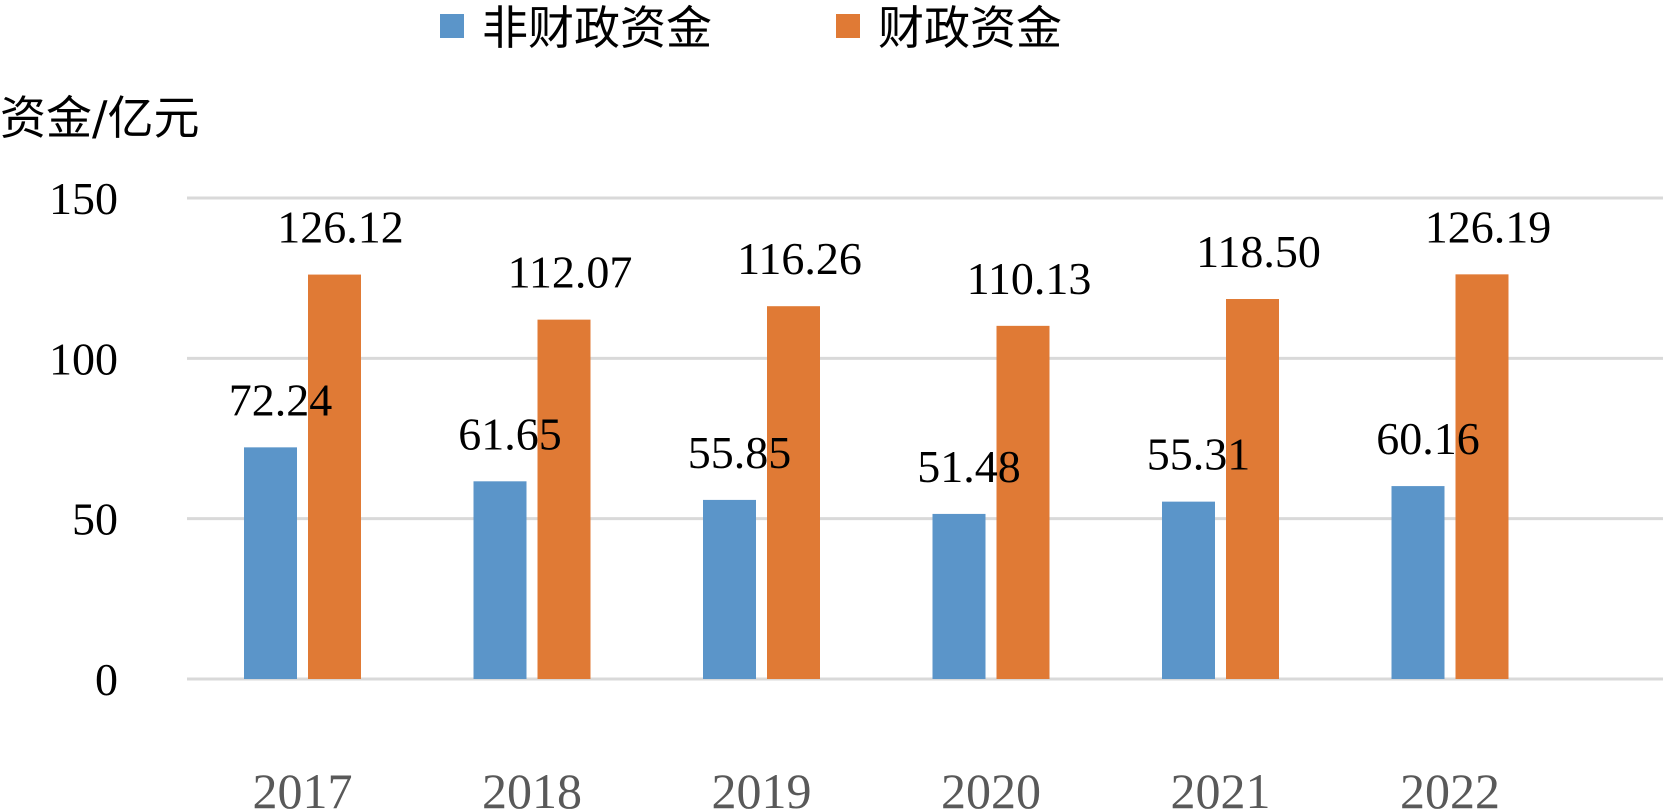 The image size is (1663, 812). Describe the element at coordinates (1252, 489) in the screenshot. I see `bar-fiscal-2021` at that location.